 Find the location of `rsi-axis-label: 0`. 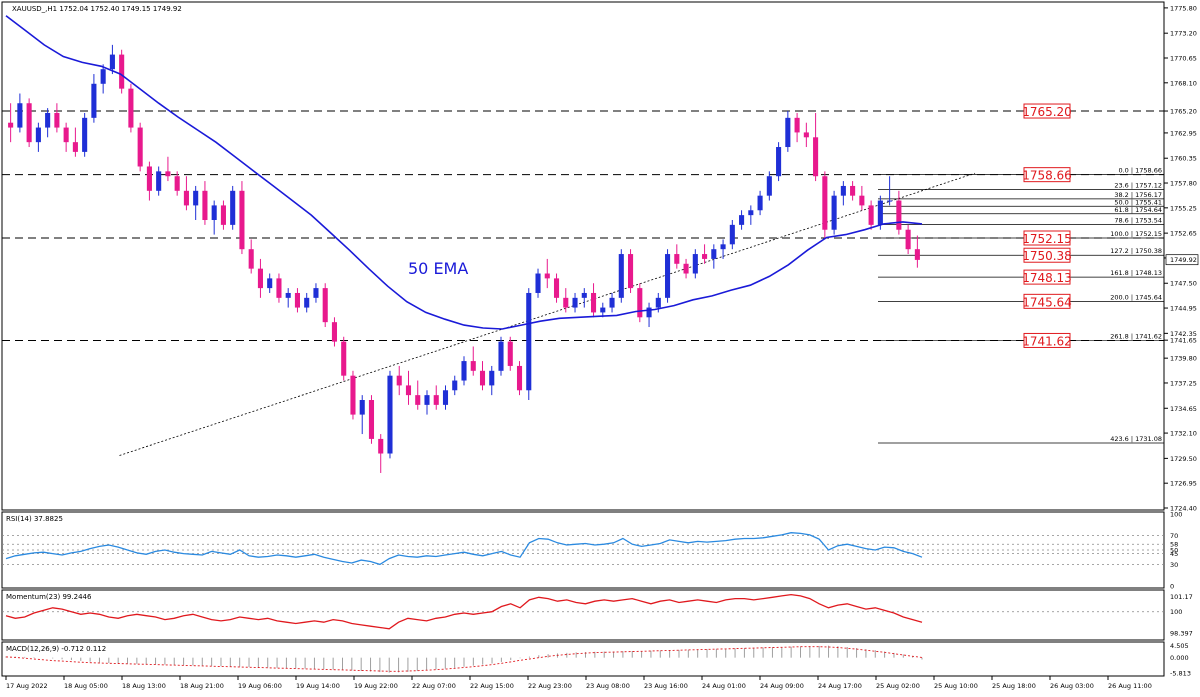

rsi-axis-label: 0 is located at coordinates (1172, 587).